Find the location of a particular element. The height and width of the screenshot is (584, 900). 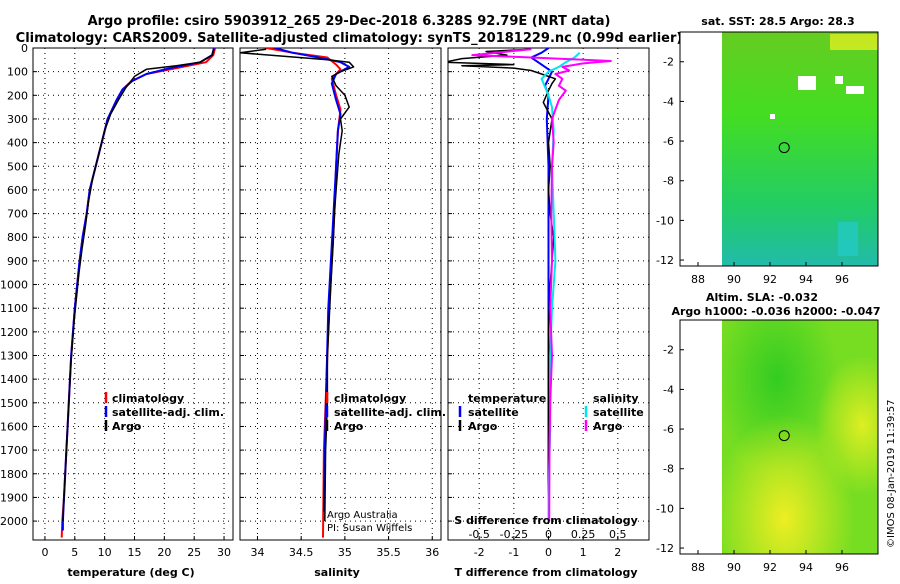

pi-note: PI: Susan Wijffels is located at coordinates (369, 528).